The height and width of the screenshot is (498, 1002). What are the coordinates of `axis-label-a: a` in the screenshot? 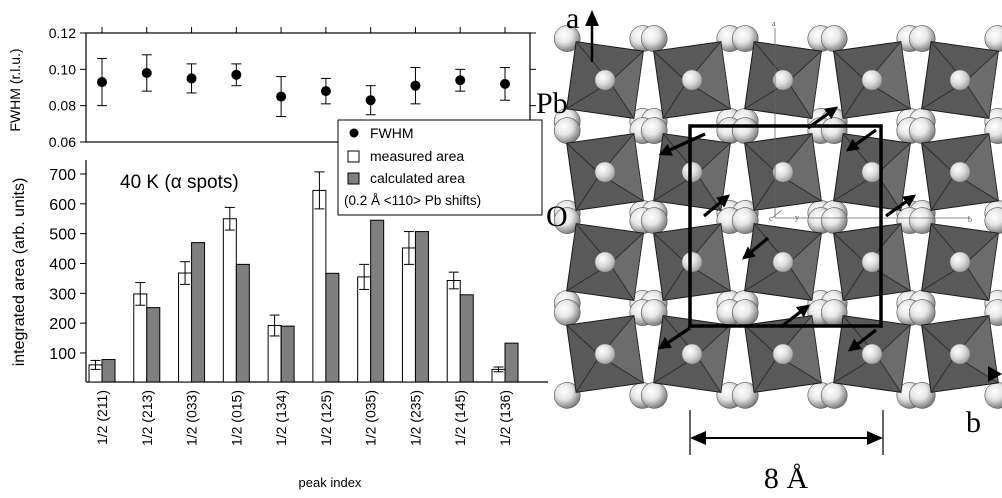 It's located at (572, 18).